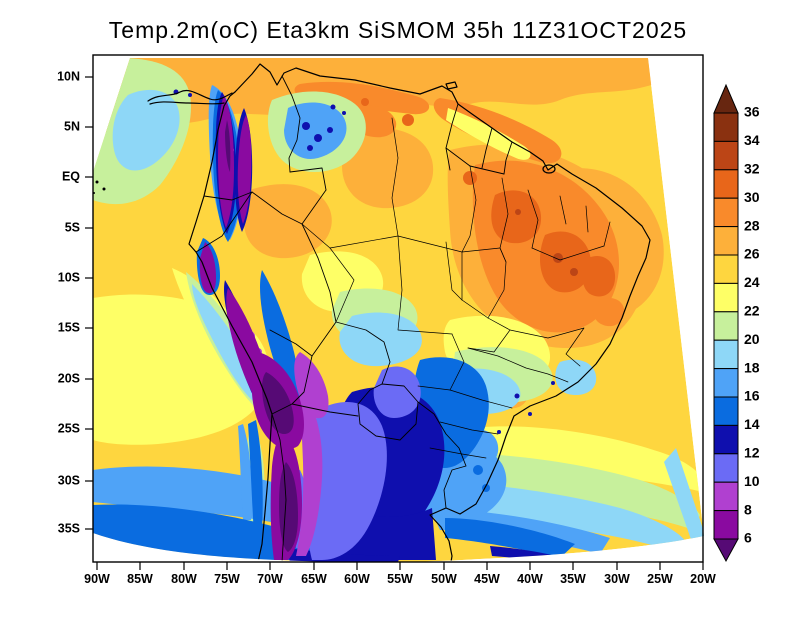  I want to click on lon-tick-label: 20W, so click(703, 579).